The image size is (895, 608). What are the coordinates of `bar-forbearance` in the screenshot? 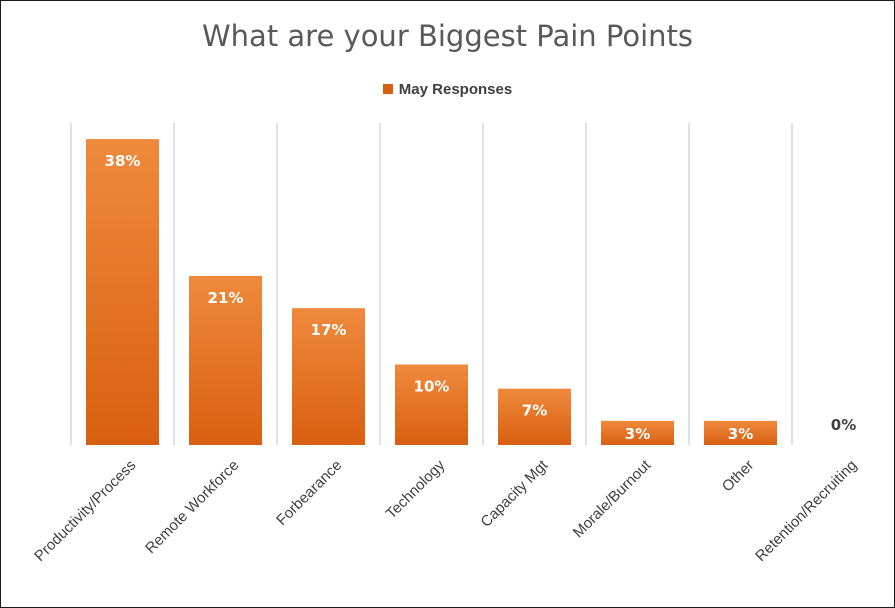 It's located at (328, 376).